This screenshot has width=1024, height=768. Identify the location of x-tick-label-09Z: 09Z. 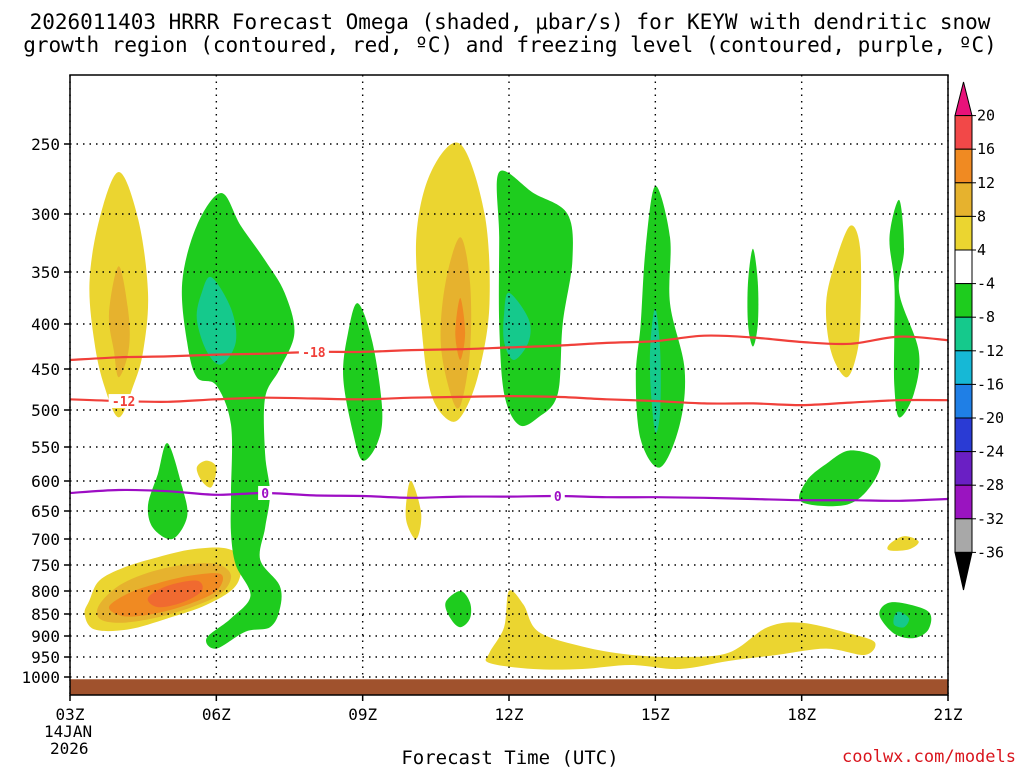
(362, 714).